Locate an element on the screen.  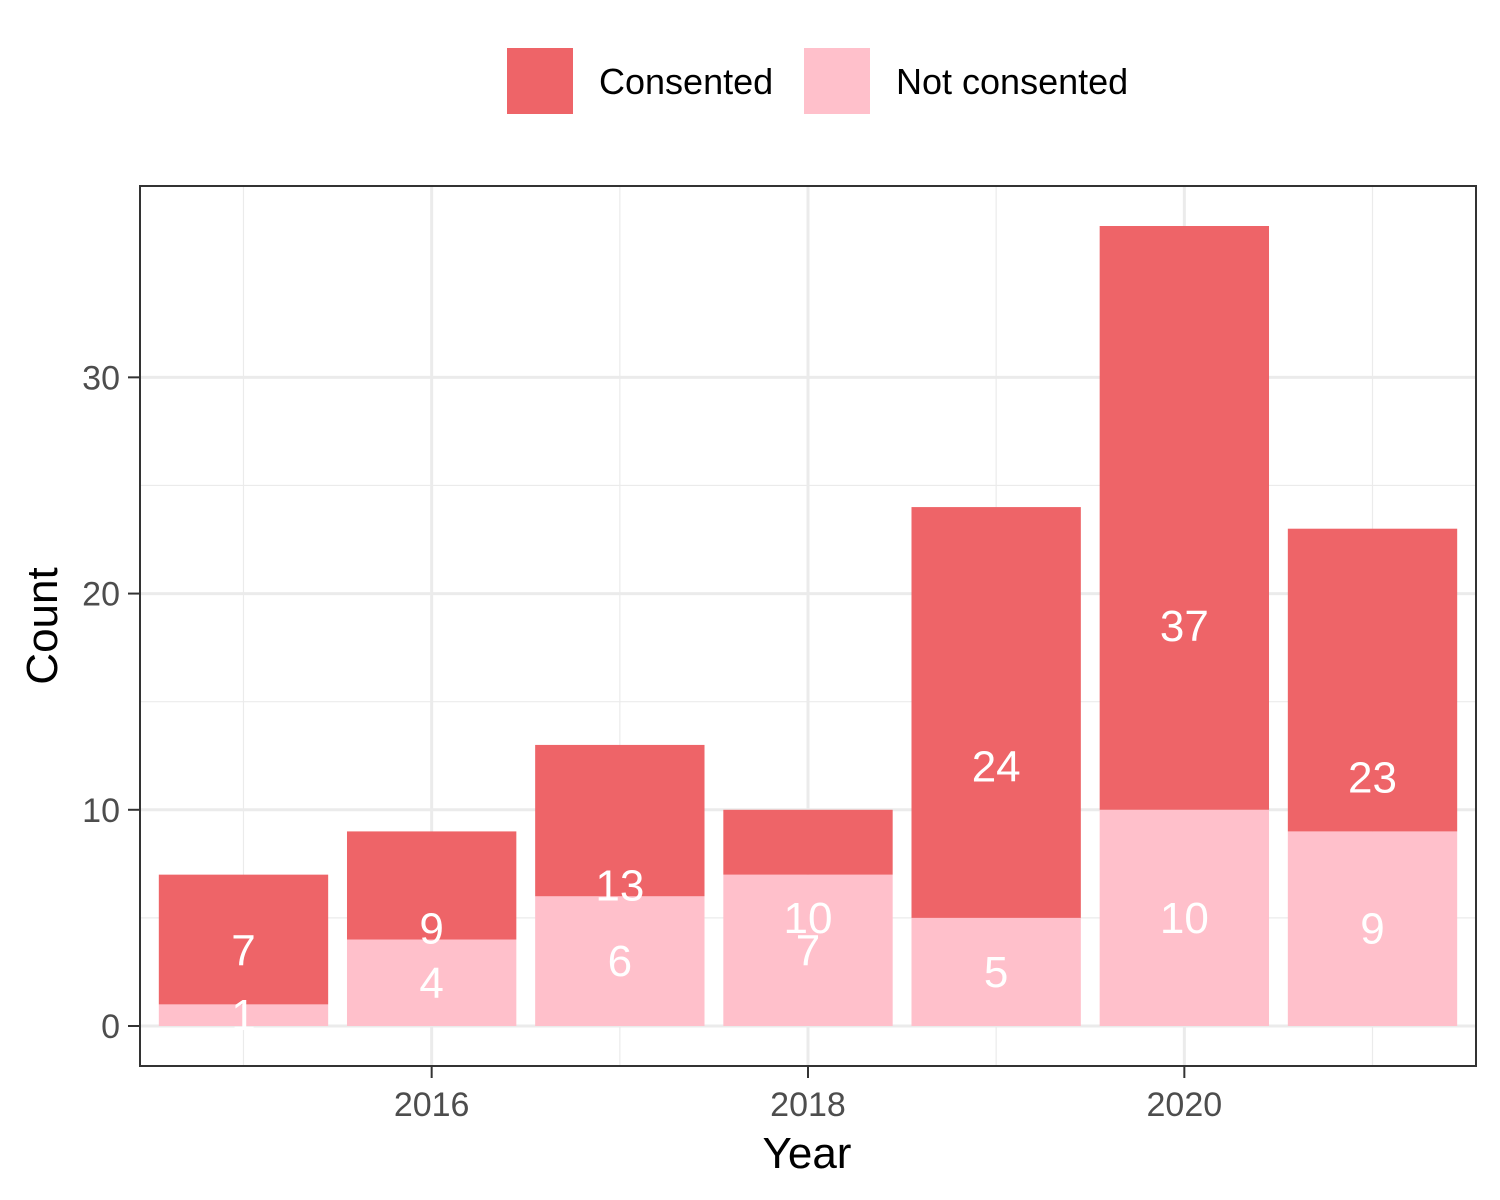
bar-not-consented-2018 is located at coordinates (808, 950).